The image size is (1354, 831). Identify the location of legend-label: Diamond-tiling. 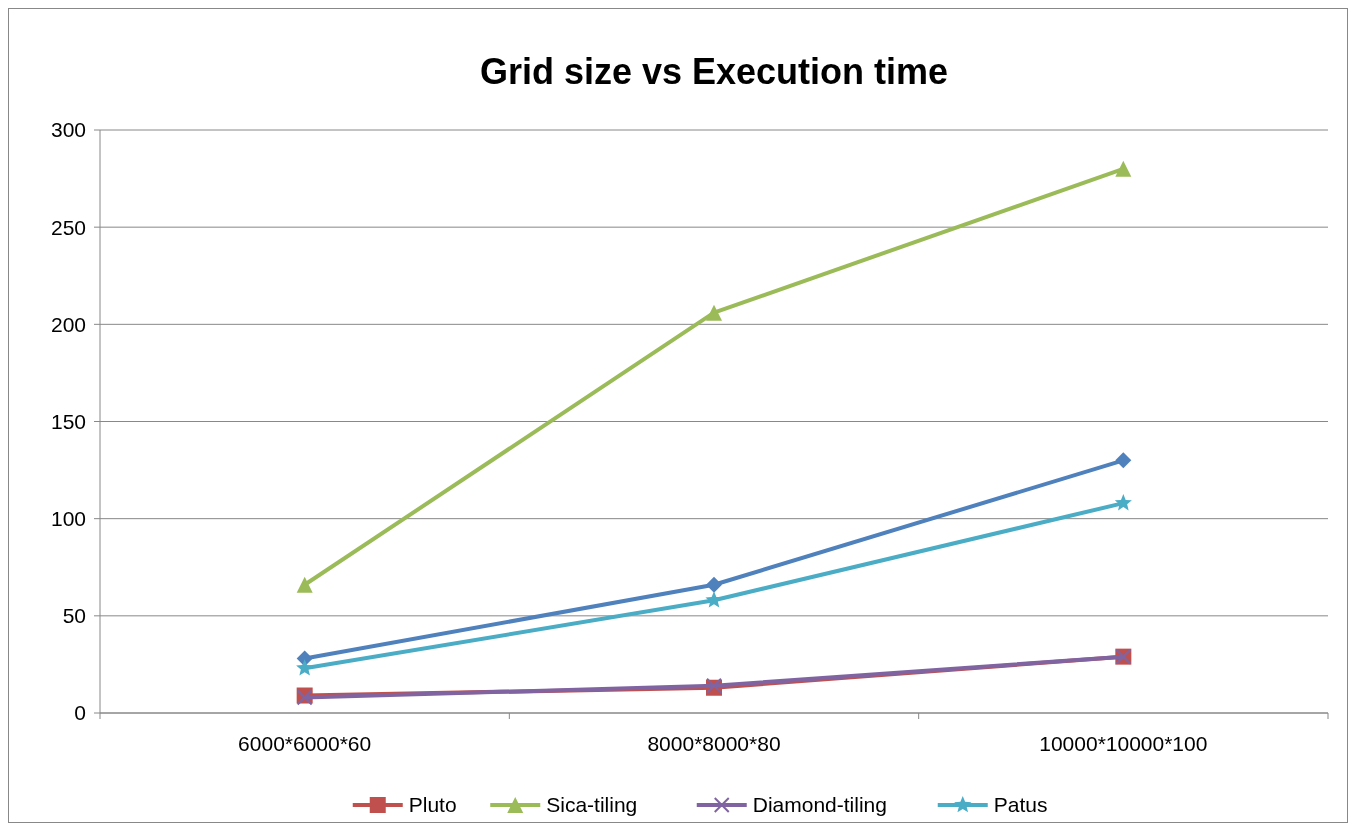
(819, 805).